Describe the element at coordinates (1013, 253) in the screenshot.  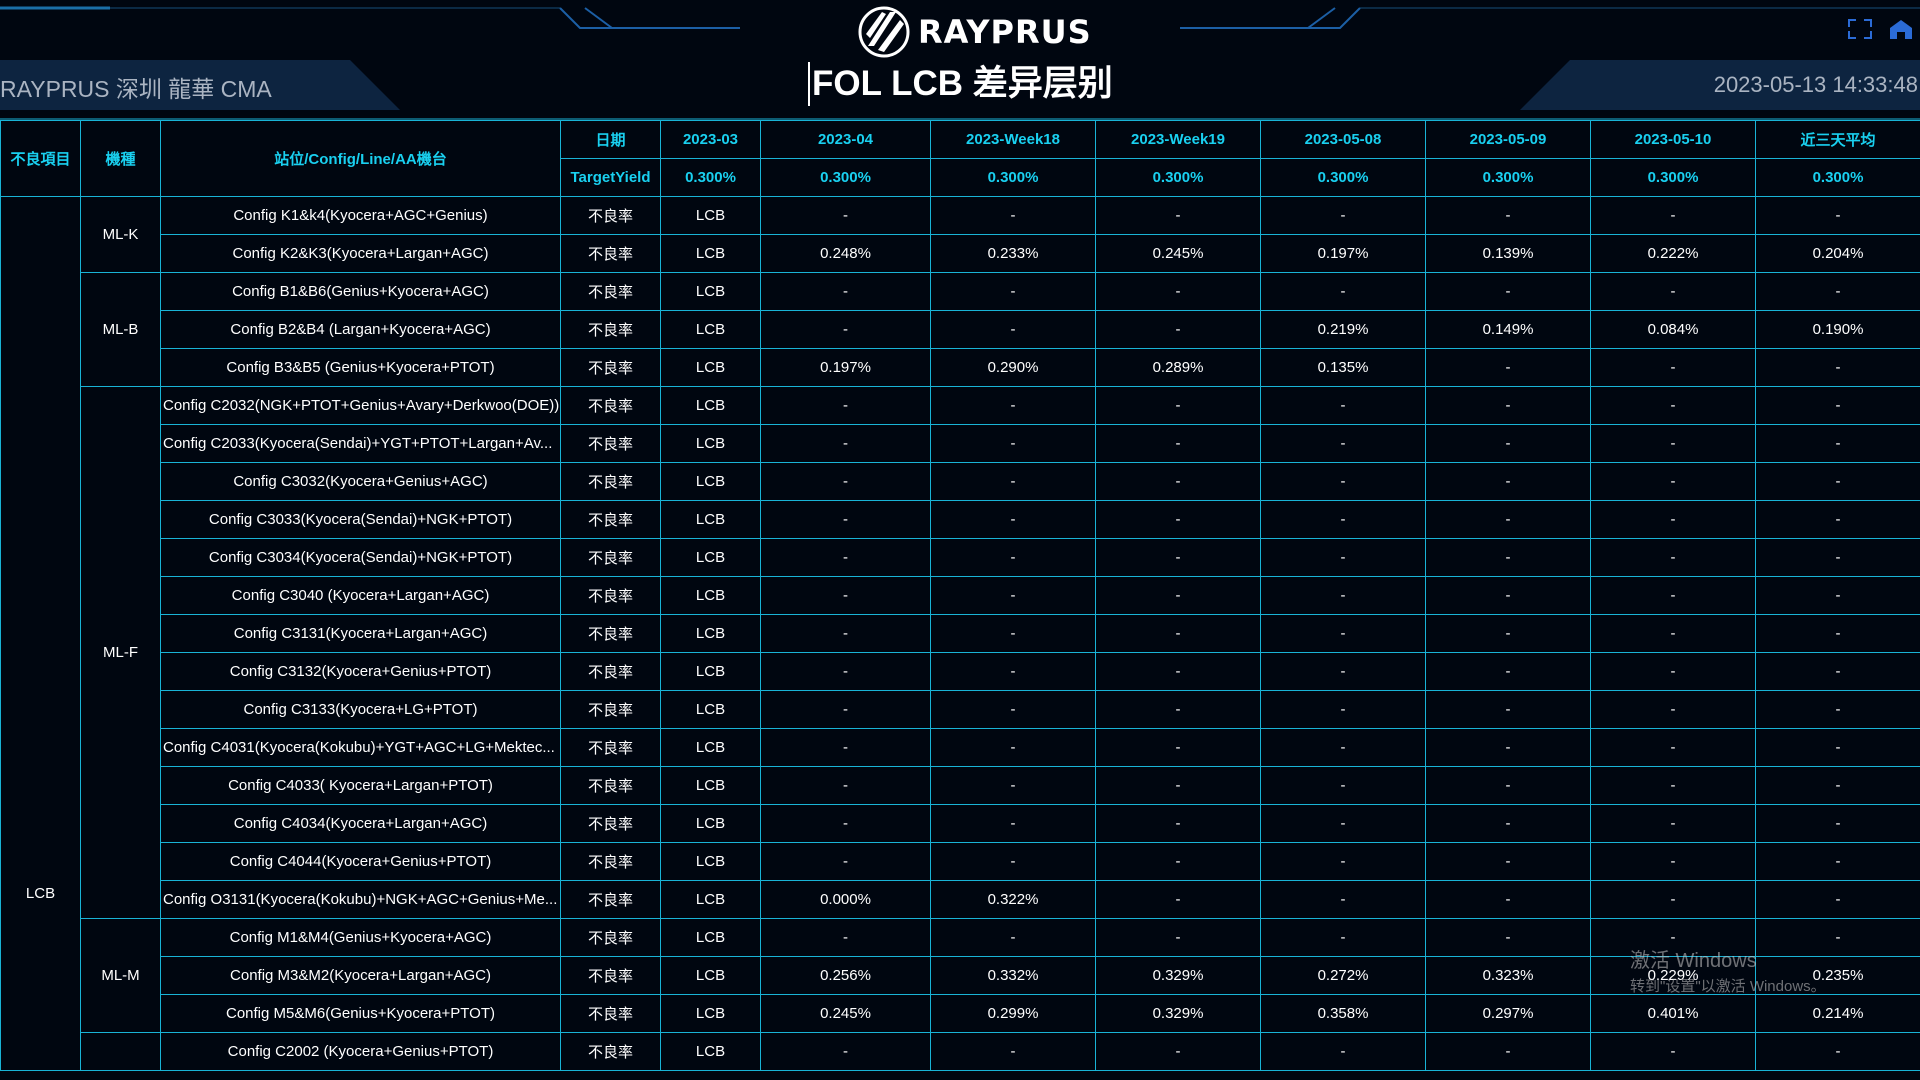
I see `value-cell: 0.233%` at that location.